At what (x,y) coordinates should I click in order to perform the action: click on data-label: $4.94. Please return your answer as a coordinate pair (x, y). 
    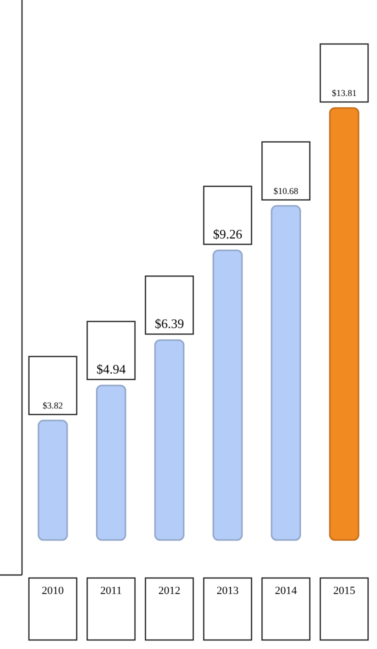
    Looking at the image, I should click on (111, 368).